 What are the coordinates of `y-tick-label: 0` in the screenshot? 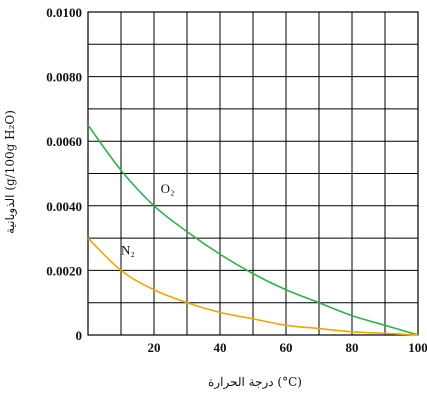 It's located at (79, 335).